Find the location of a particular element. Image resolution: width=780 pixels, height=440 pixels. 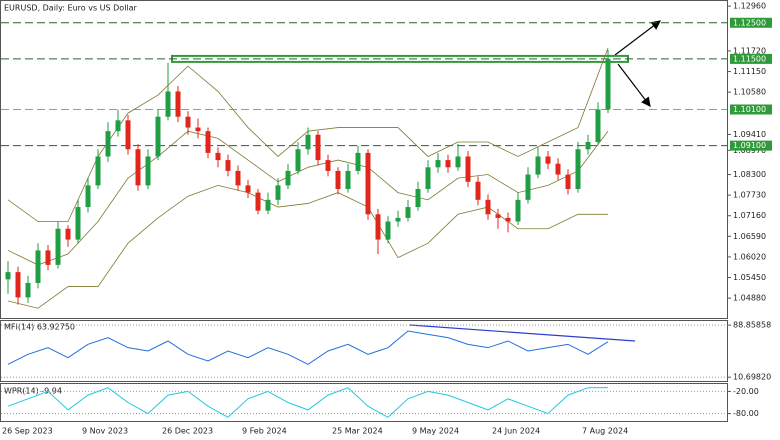

mfi-panel is located at coordinates (364, 351).